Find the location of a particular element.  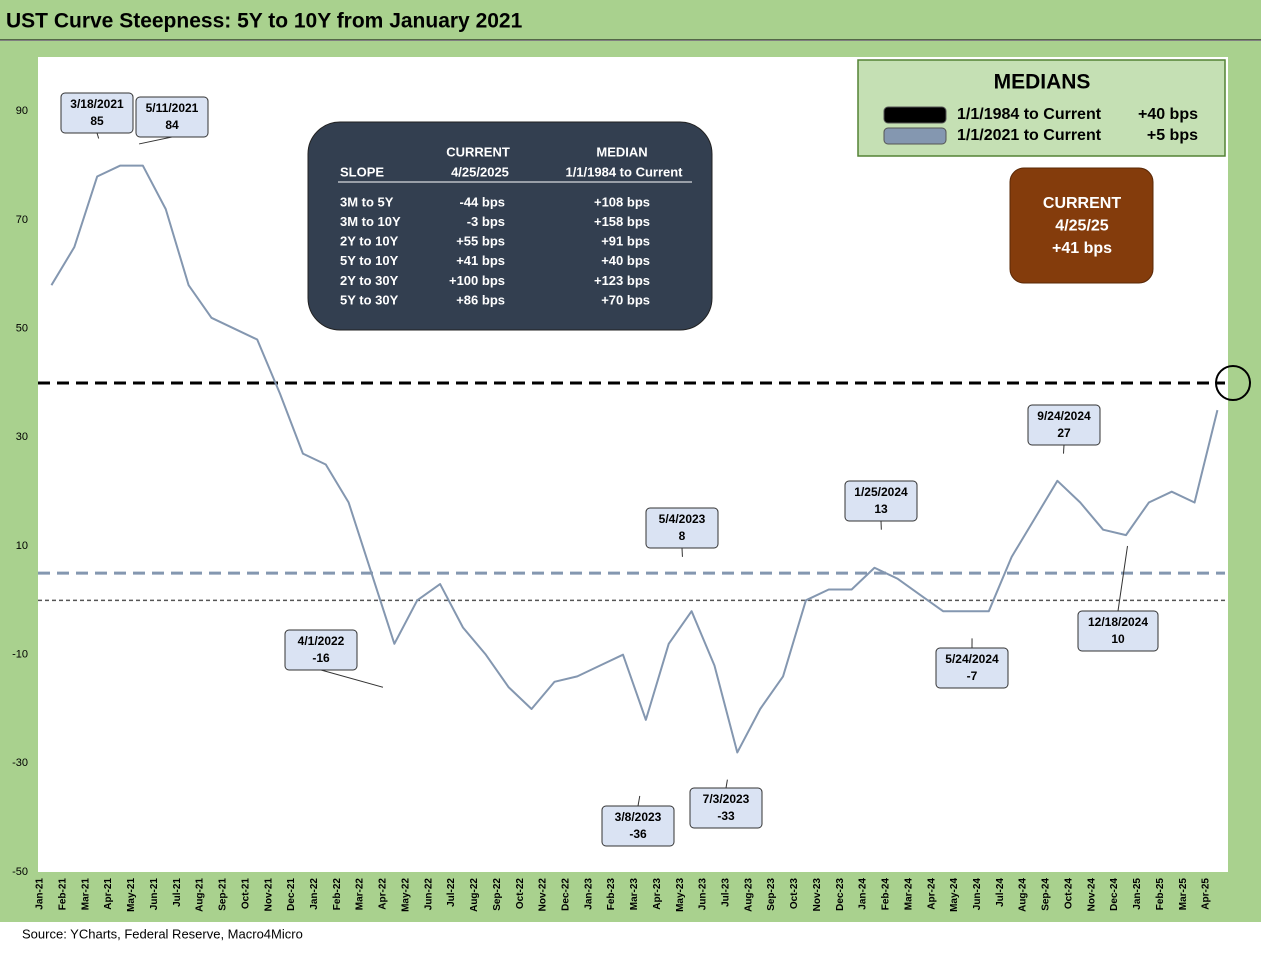

annotation-date: 3/18/2021 is located at coordinates (97, 104).